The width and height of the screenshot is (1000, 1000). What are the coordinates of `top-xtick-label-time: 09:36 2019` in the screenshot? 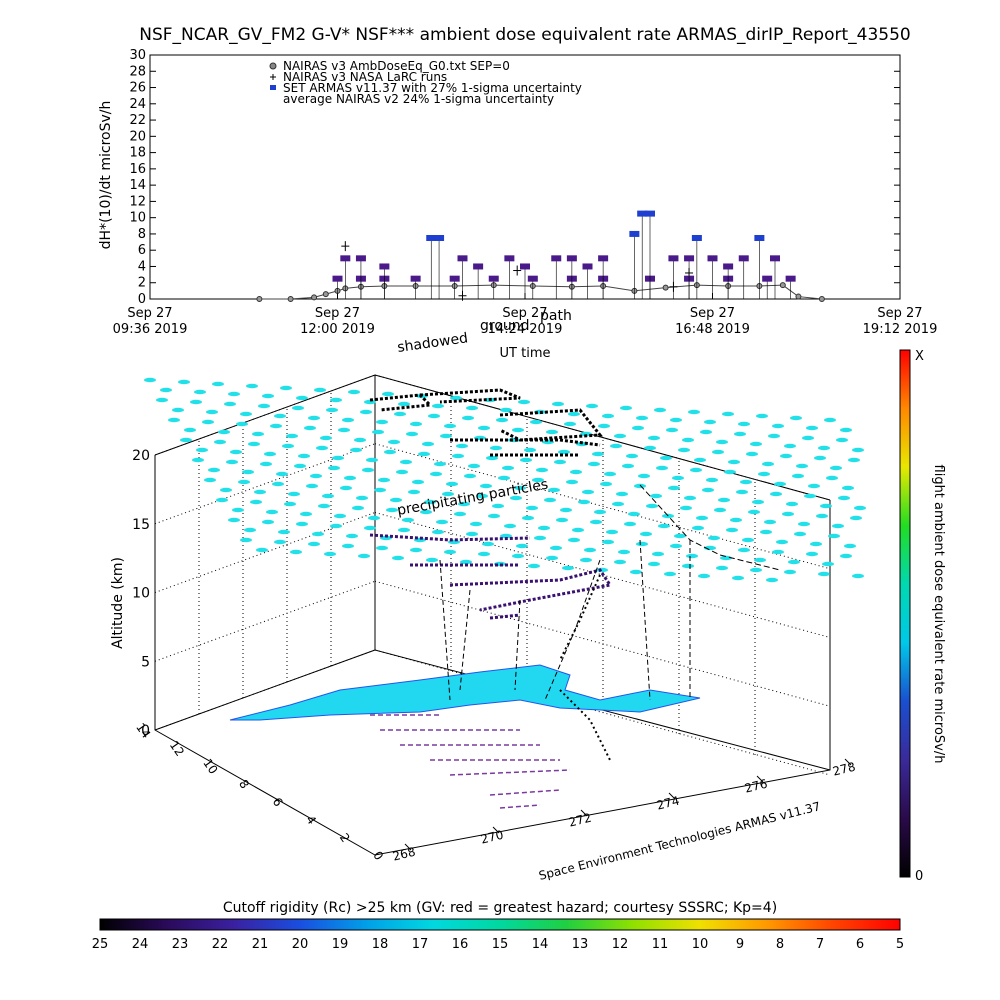 It's located at (150, 329).